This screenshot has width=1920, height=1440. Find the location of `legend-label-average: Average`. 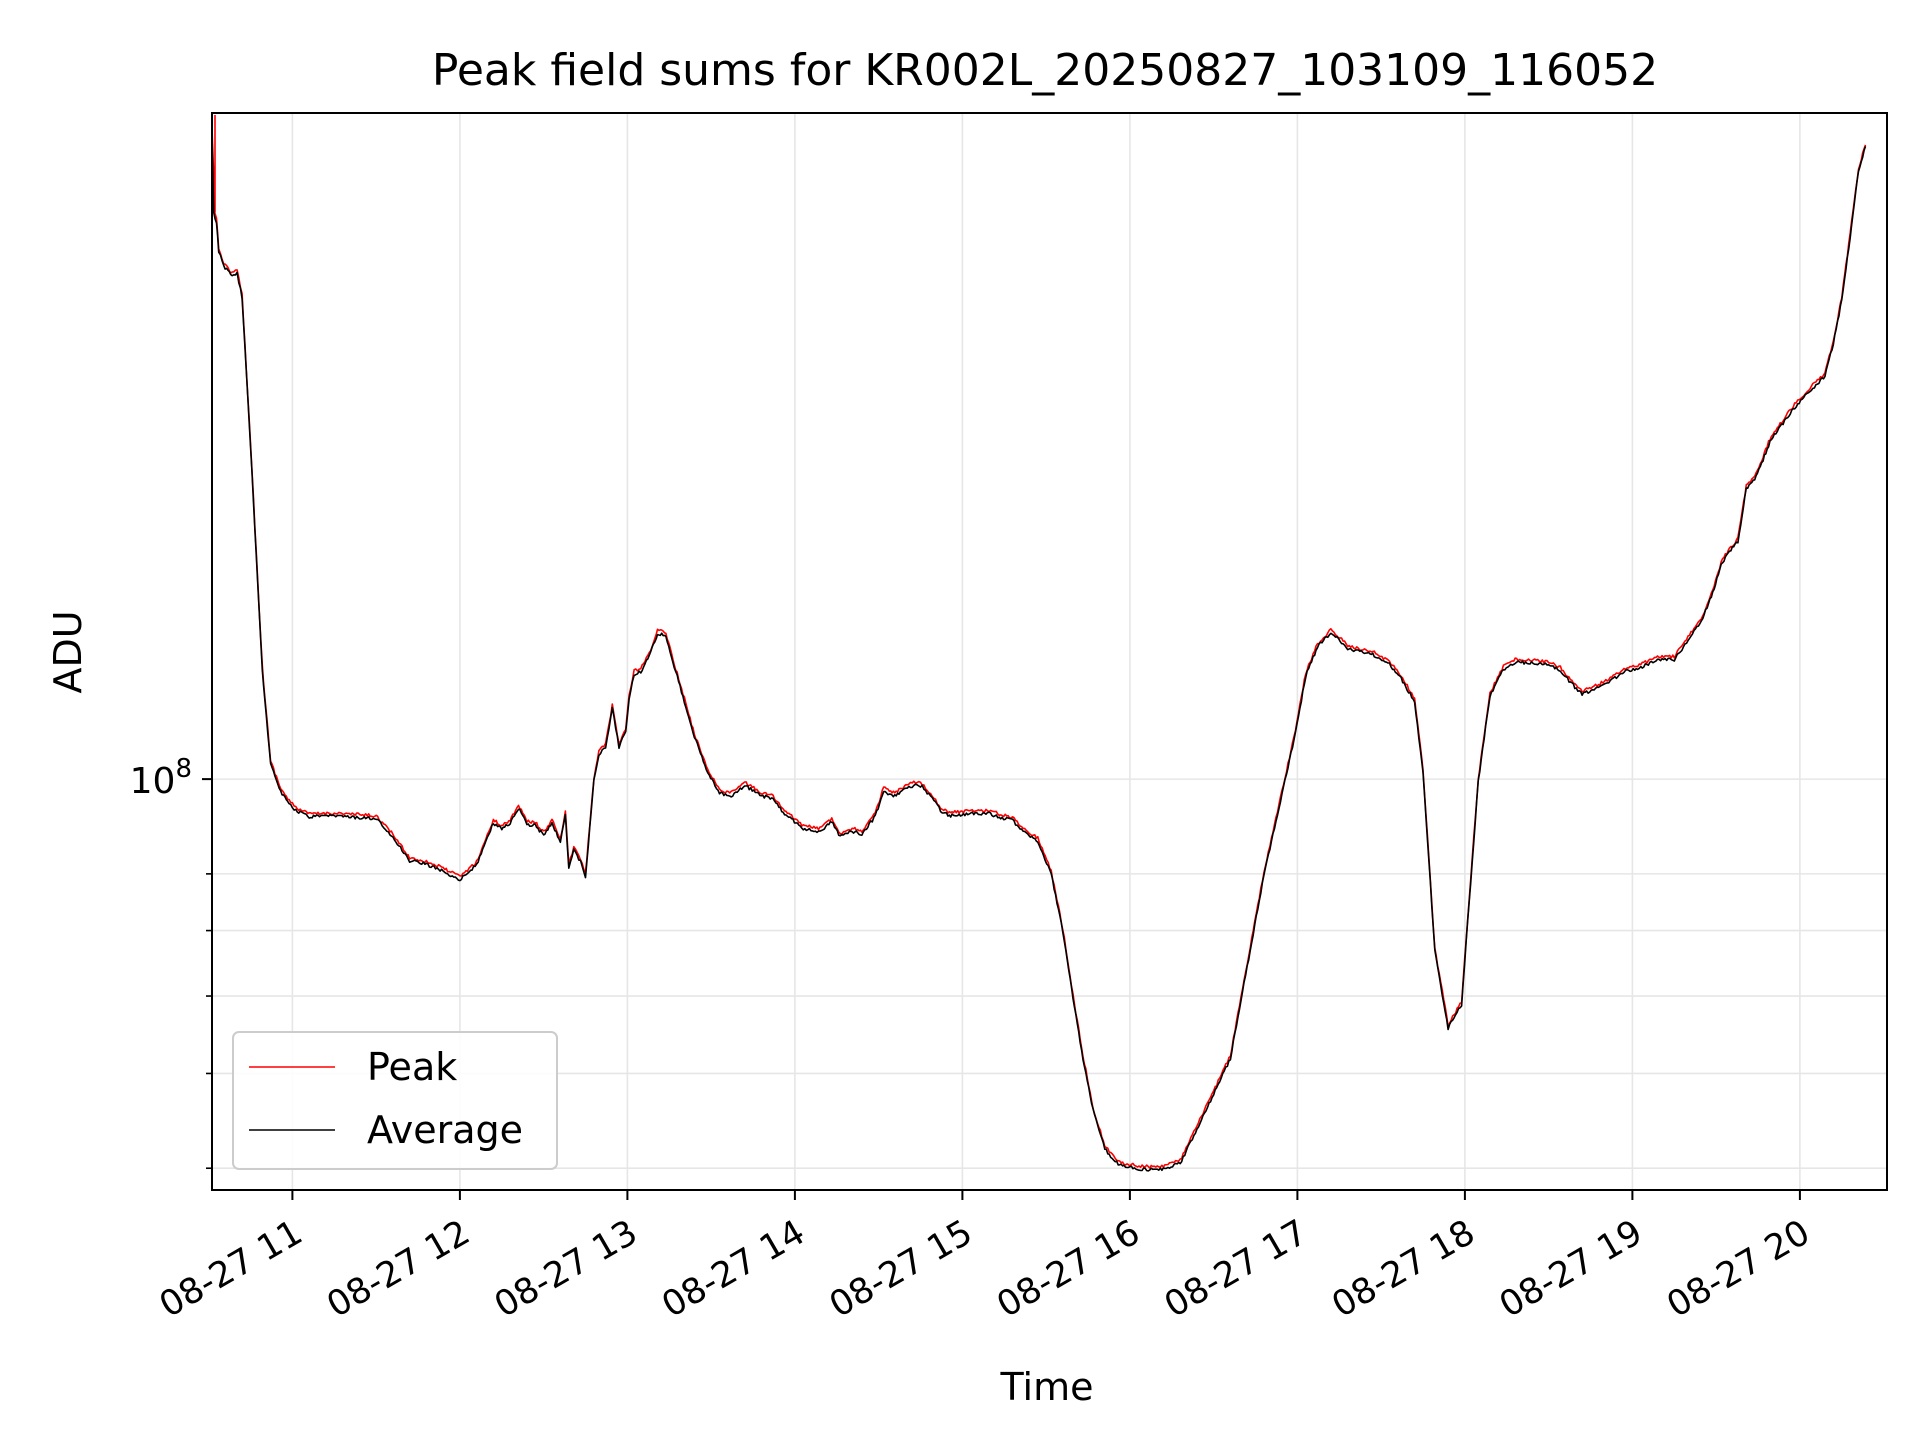

legend-label-average: Average is located at coordinates (445, 1130).